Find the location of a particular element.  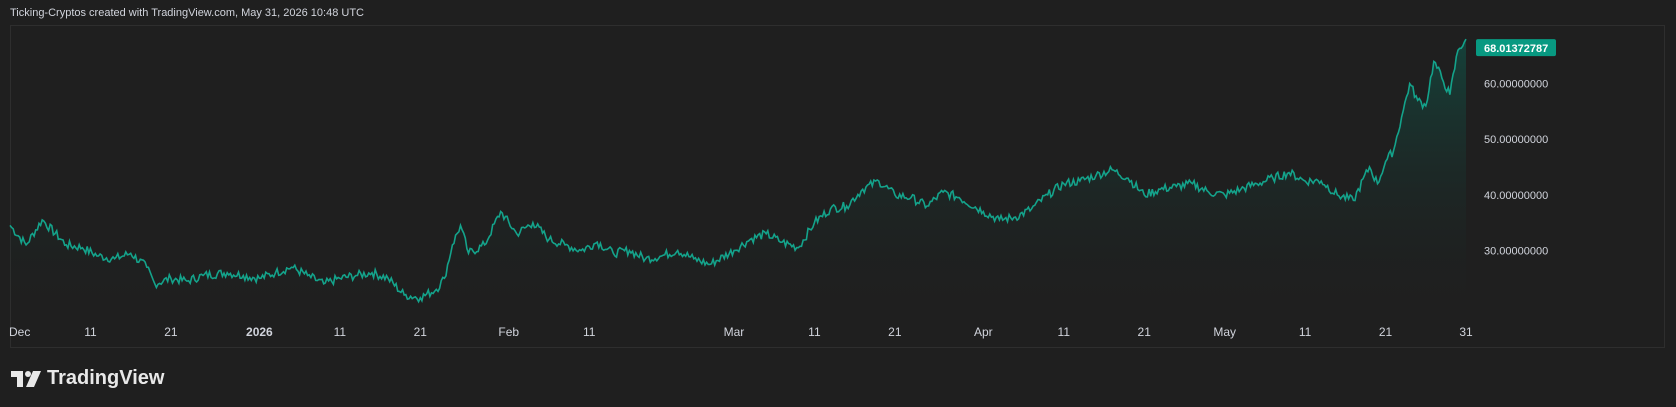

y-tick-label: 60.00000000 is located at coordinates (1516, 85).